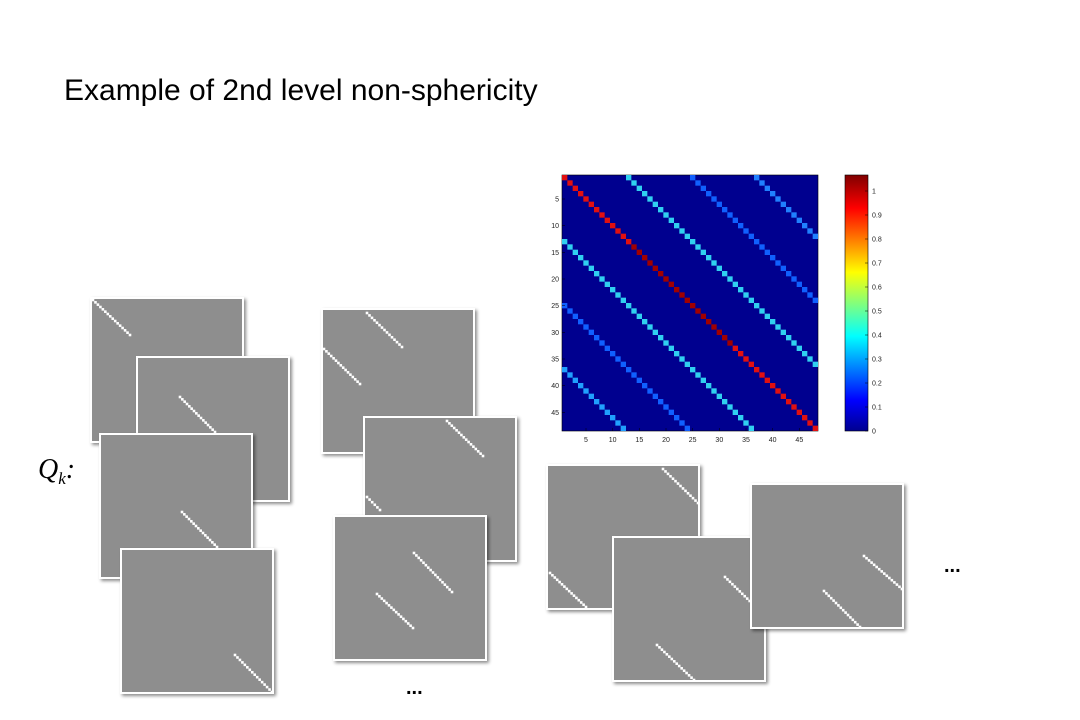 The height and width of the screenshot is (720, 1080). What do you see at coordinates (555, 280) in the screenshot?
I see `y-tick-label: 20` at bounding box center [555, 280].